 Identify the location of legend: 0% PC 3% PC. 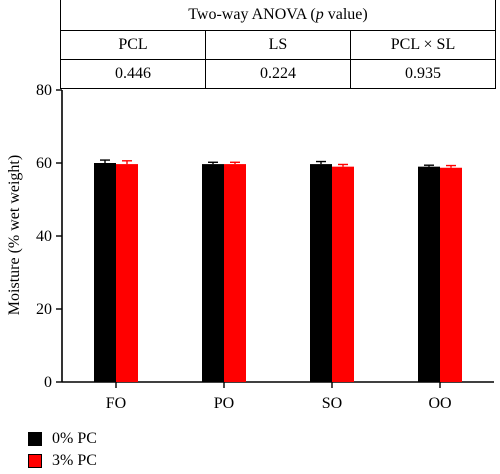
(62, 452).